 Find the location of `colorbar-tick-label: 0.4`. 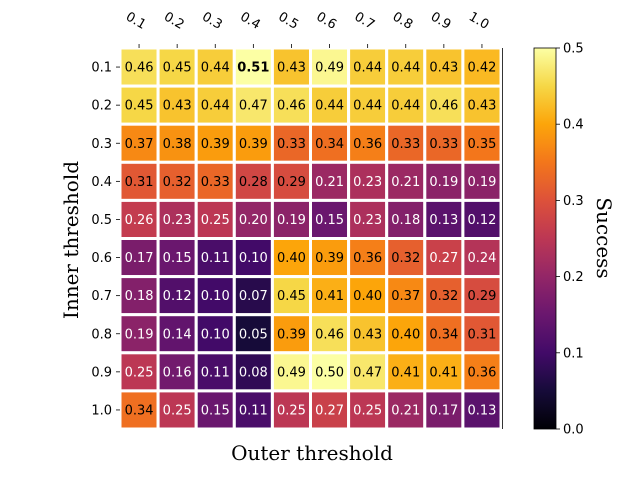

colorbar-tick-label: 0.4 is located at coordinates (573, 125).